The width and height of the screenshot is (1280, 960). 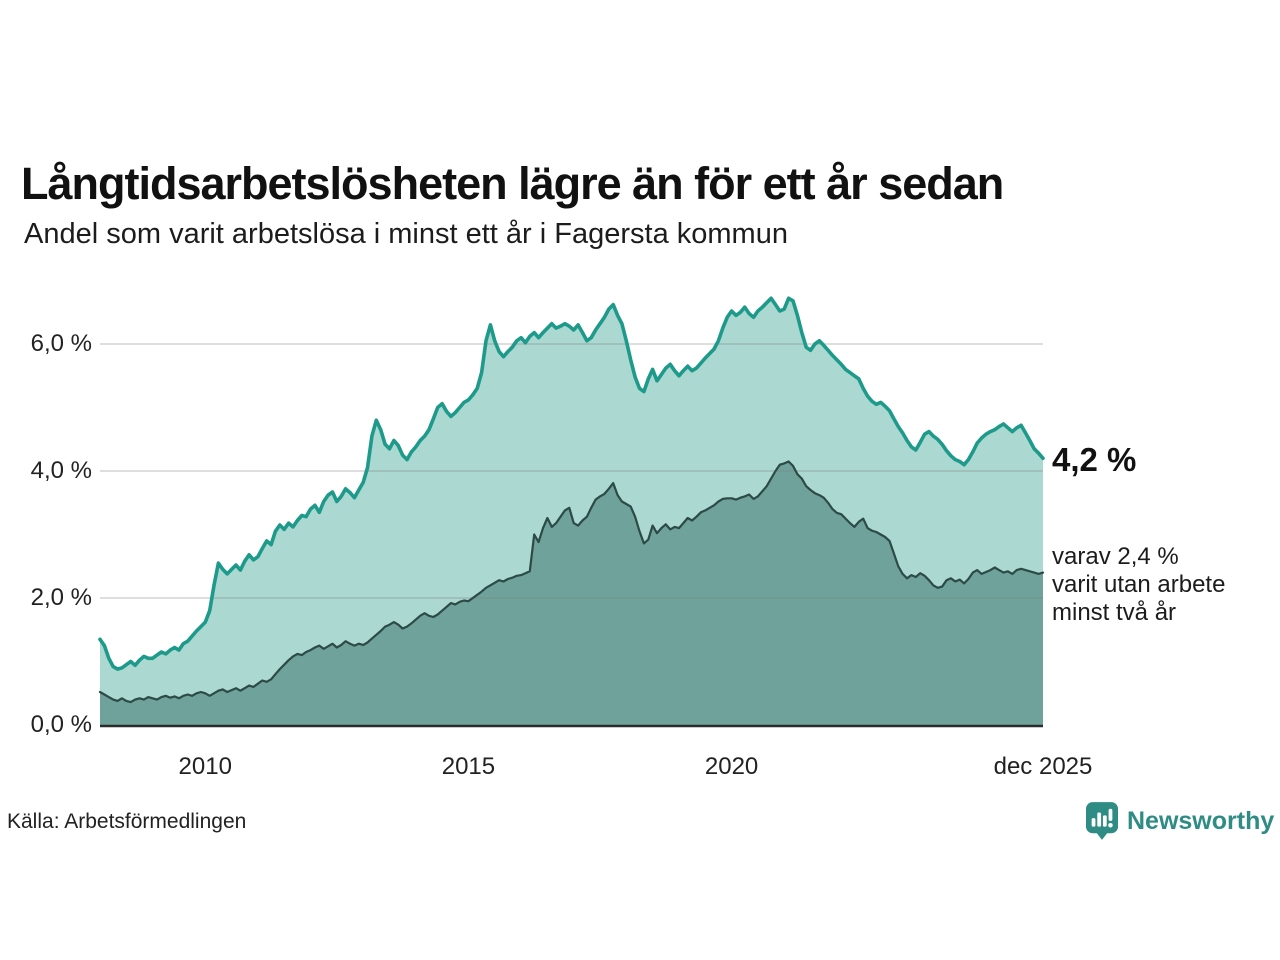 What do you see at coordinates (1102, 821) in the screenshot?
I see `newsworthy-bubble-chart-icon` at bounding box center [1102, 821].